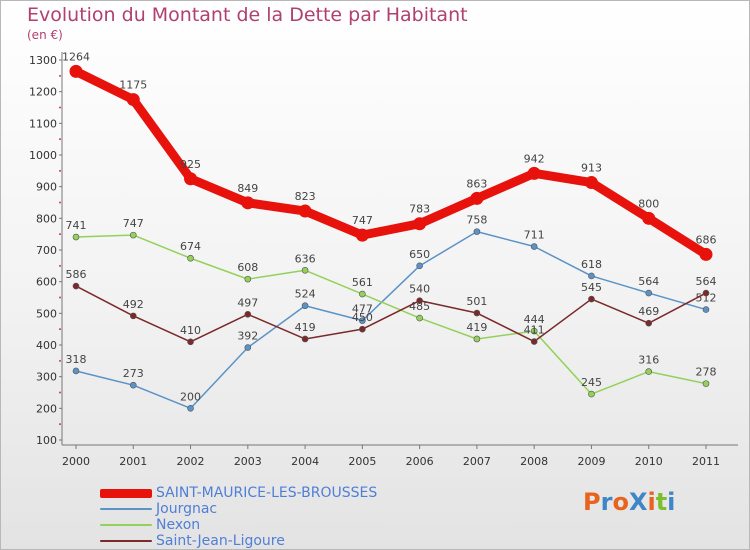  Describe the element at coordinates (43, 60) in the screenshot. I see `y-tick-label: 1300` at that location.